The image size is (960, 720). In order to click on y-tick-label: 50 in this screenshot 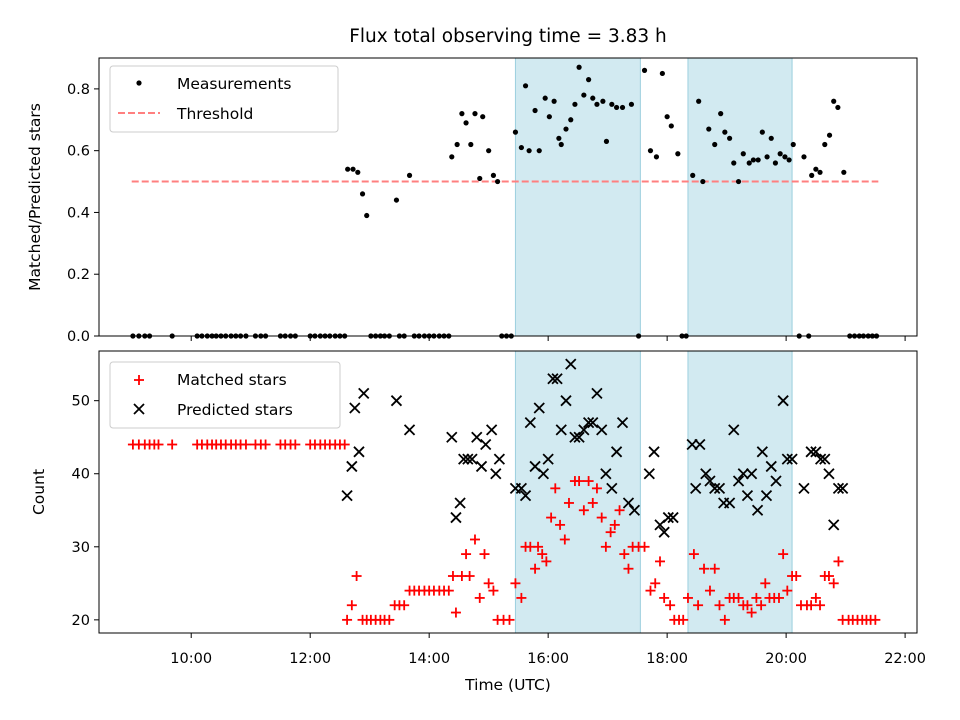, I will do `click(81, 402)`.